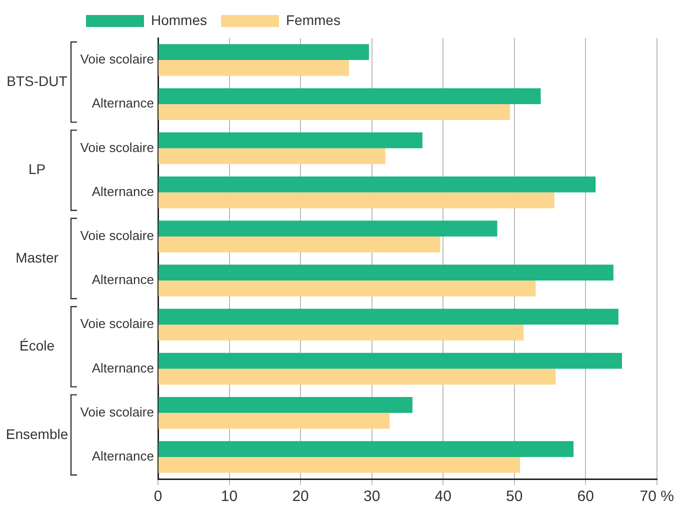  I want to click on x-tick-label: 70 %, so click(657, 497).